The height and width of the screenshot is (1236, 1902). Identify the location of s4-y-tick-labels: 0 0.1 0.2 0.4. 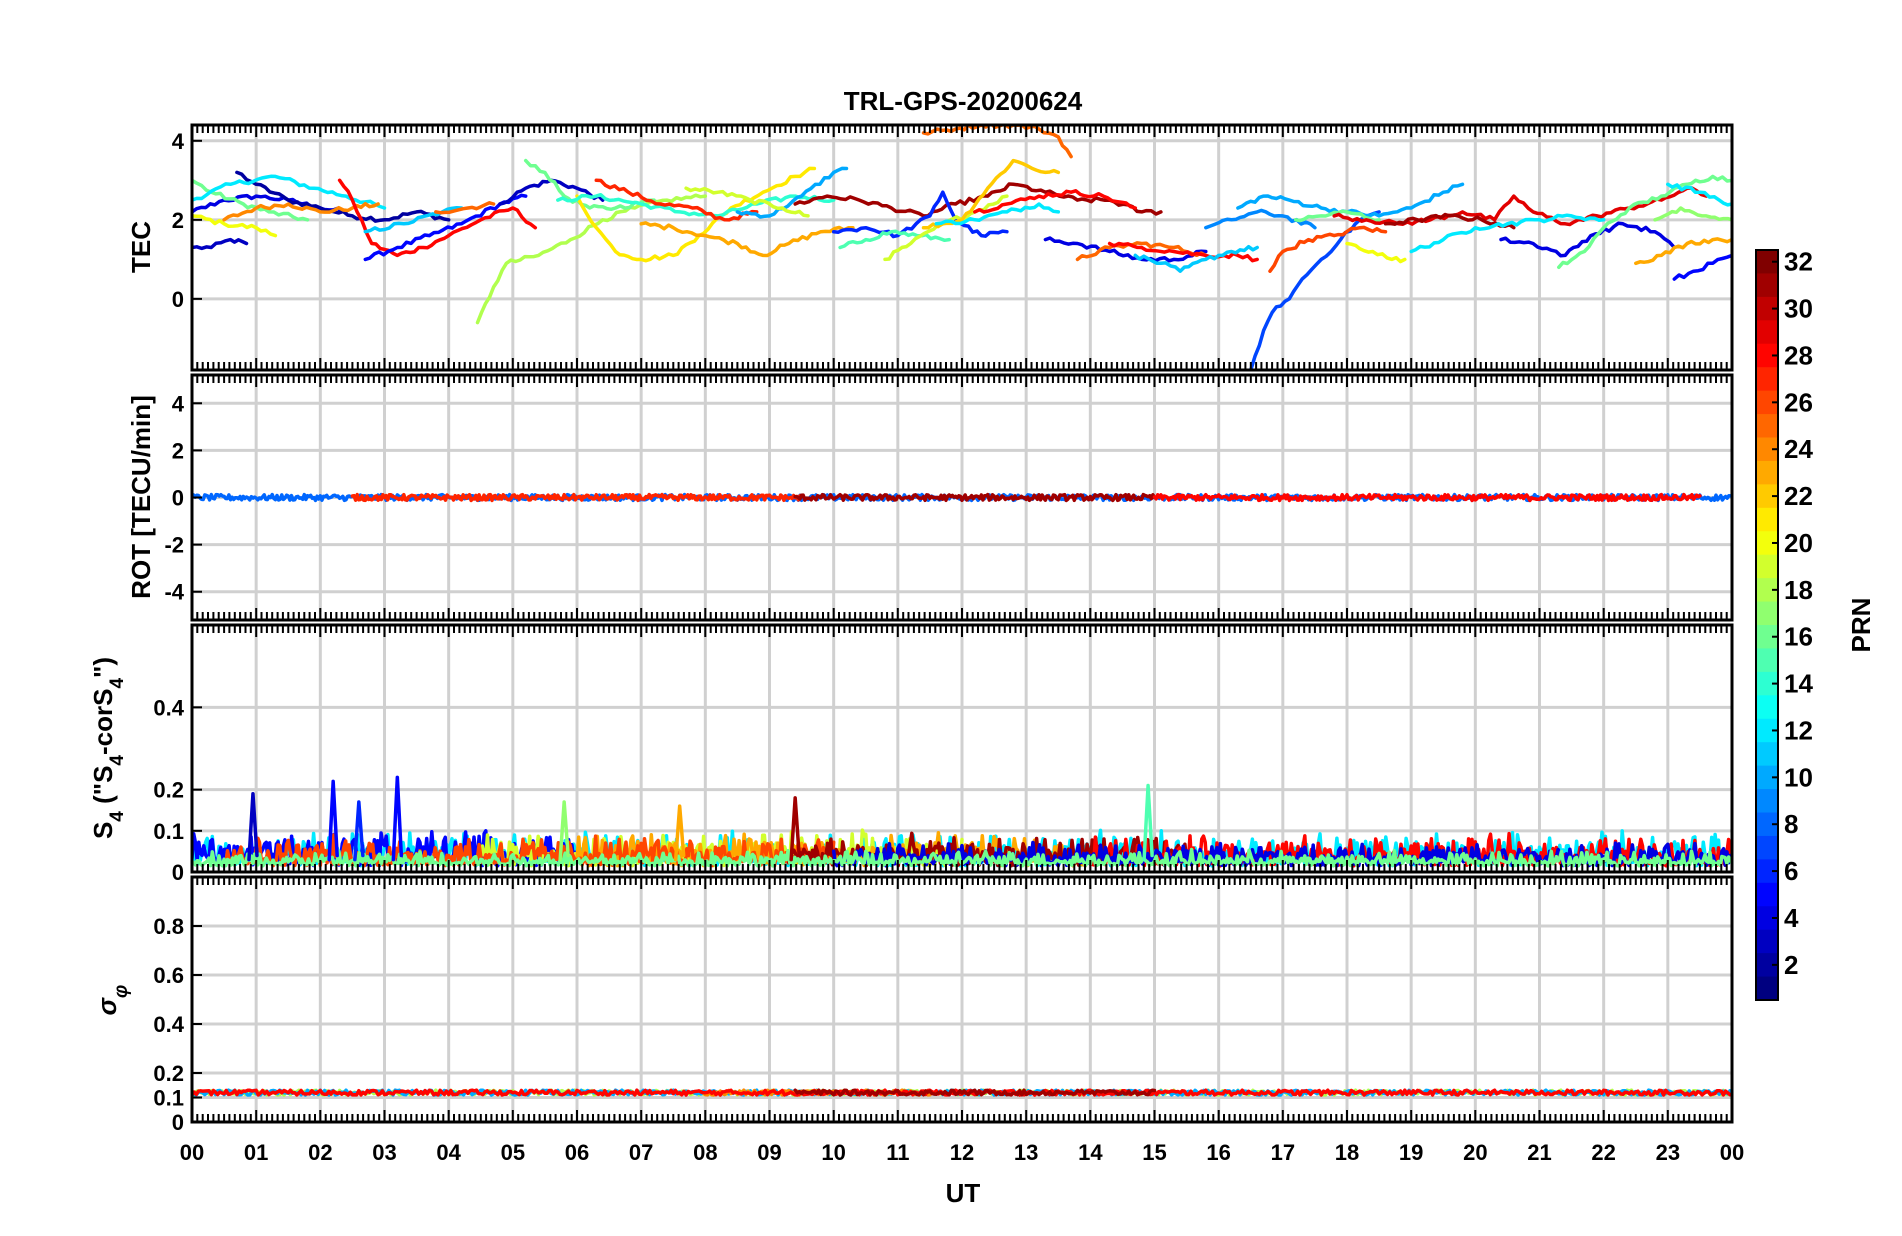
(177, 790).